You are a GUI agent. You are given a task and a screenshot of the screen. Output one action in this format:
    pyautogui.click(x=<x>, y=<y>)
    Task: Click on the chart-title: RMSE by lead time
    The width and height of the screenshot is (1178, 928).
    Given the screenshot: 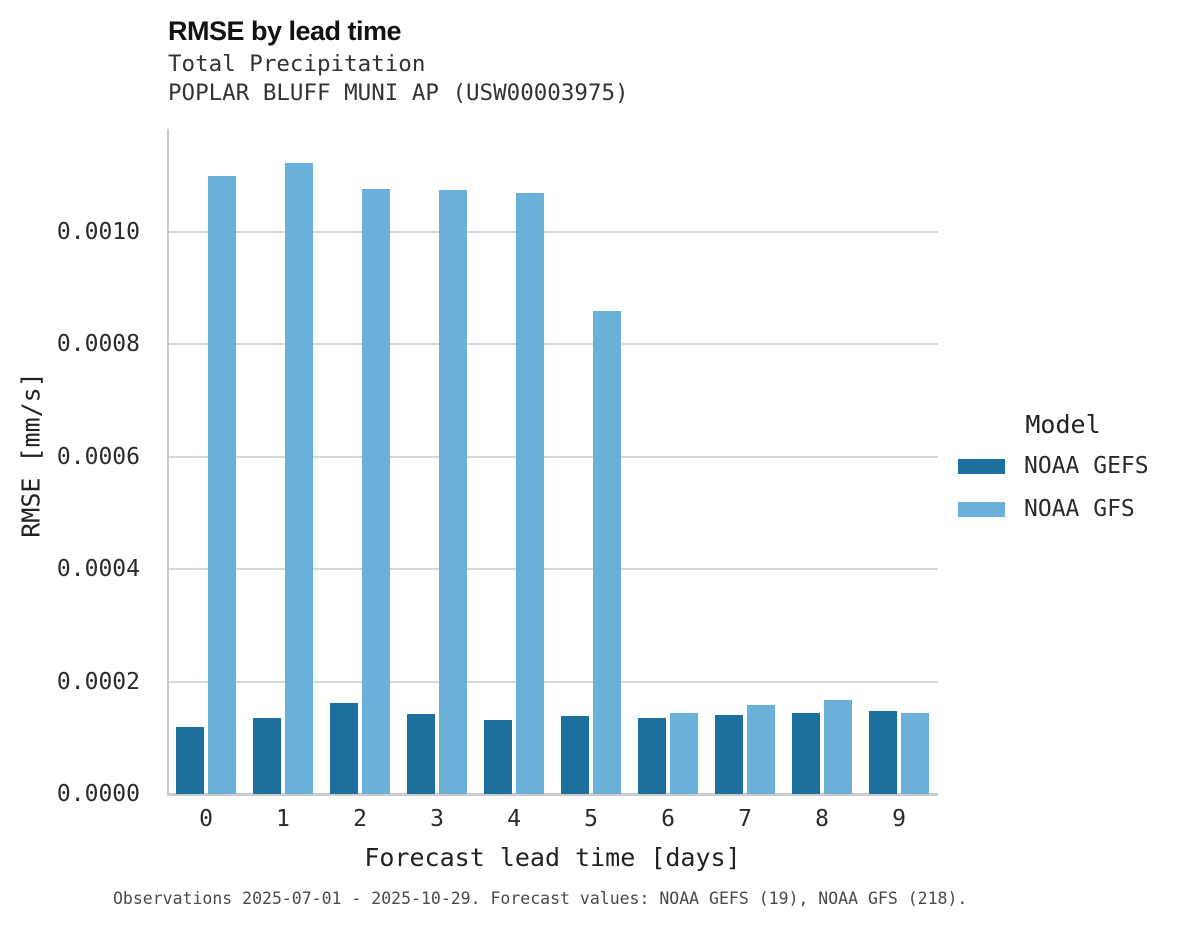 What is the action you would take?
    pyautogui.click(x=285, y=31)
    